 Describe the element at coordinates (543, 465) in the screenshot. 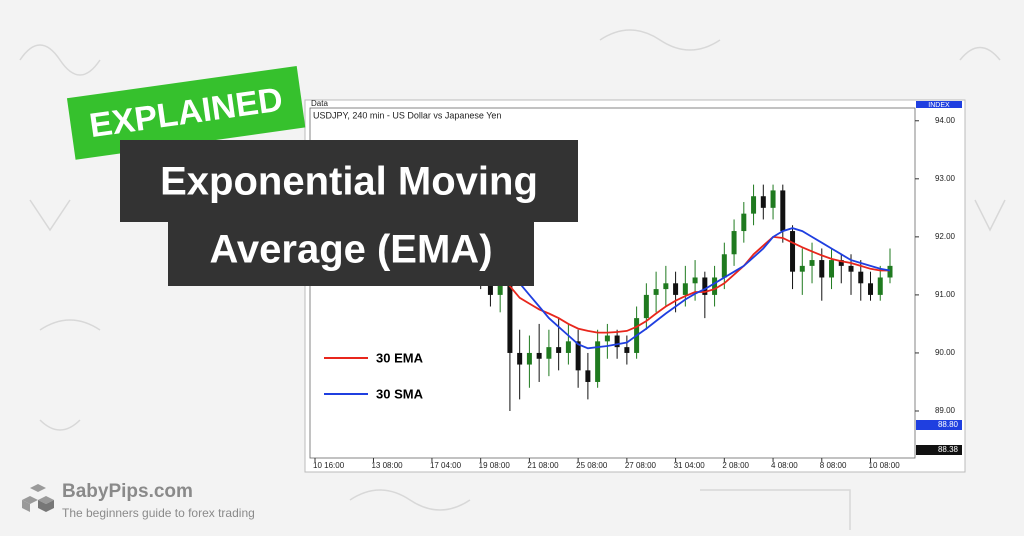

I see `x-tick-label: 21 08:00` at that location.